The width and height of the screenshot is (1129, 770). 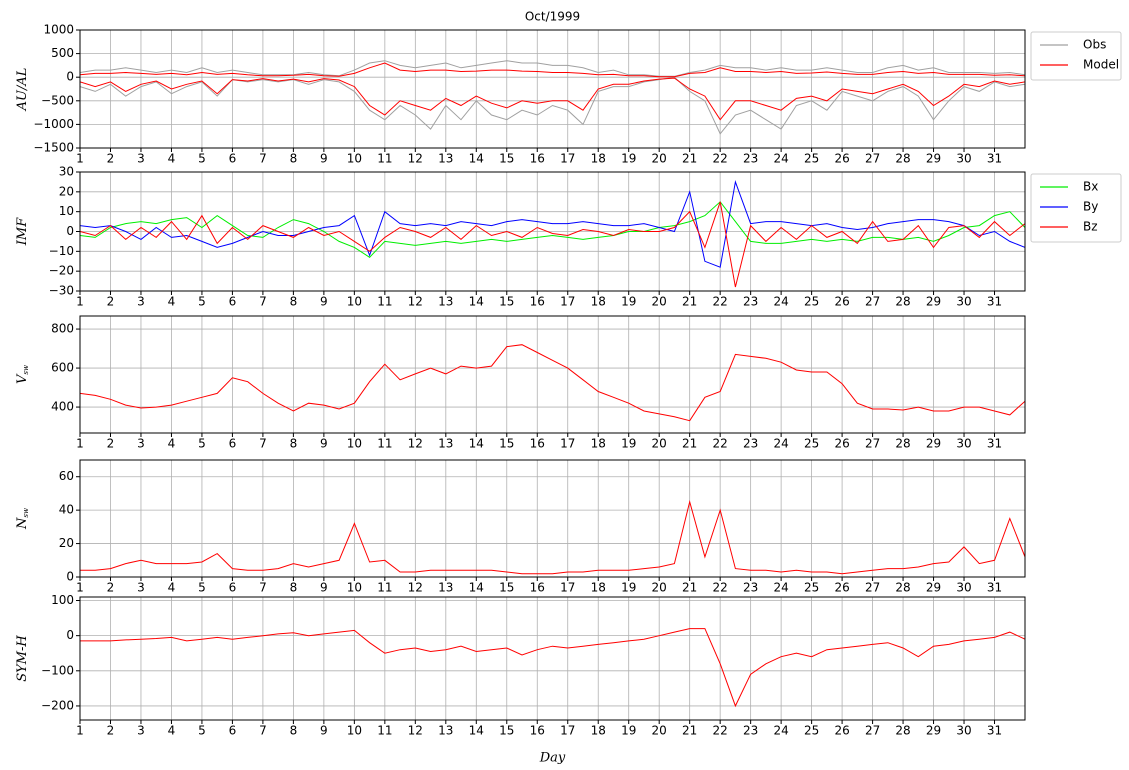 What do you see at coordinates (233, 302) in the screenshot?
I see `x-tick-label: 6` at bounding box center [233, 302].